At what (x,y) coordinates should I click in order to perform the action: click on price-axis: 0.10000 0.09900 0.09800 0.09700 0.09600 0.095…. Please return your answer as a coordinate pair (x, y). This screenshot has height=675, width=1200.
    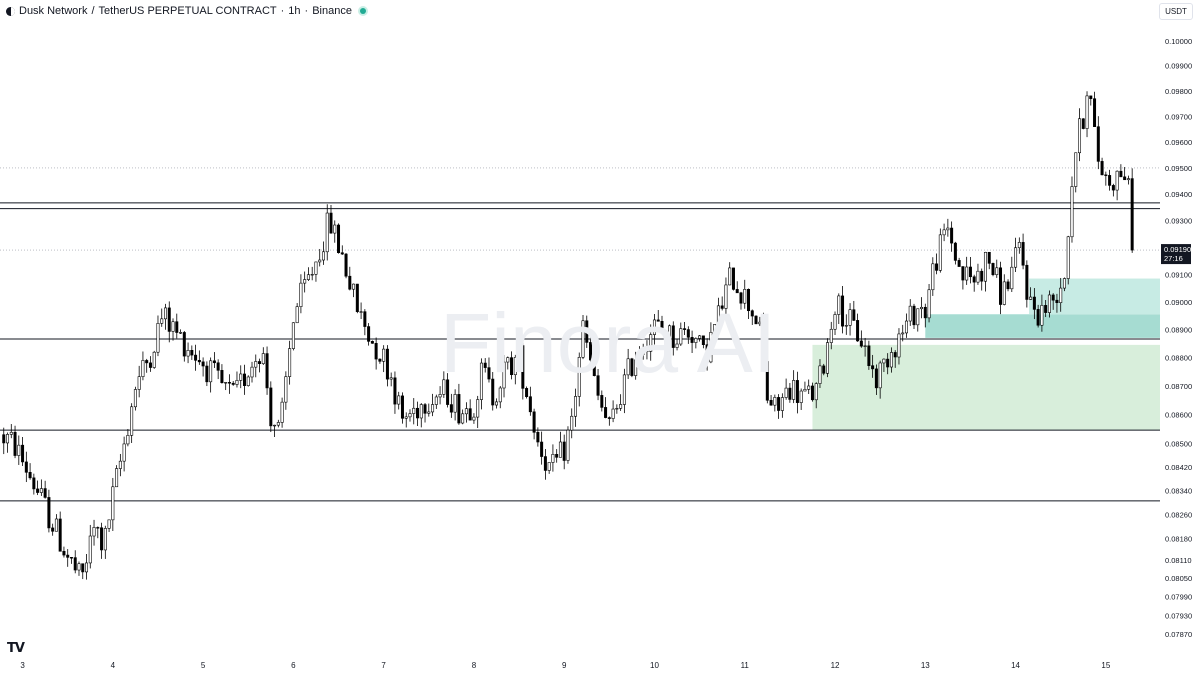
    Looking at the image, I should click on (1178, 338).